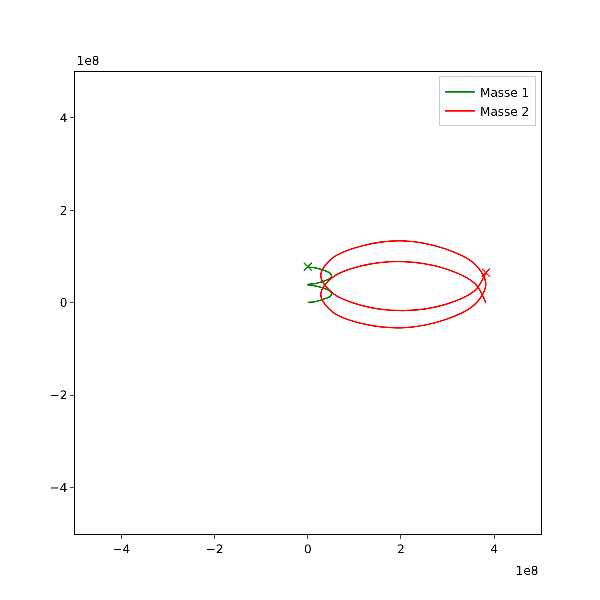 The image size is (600, 600). I want to click on x-tick-label: 0, so click(308, 549).